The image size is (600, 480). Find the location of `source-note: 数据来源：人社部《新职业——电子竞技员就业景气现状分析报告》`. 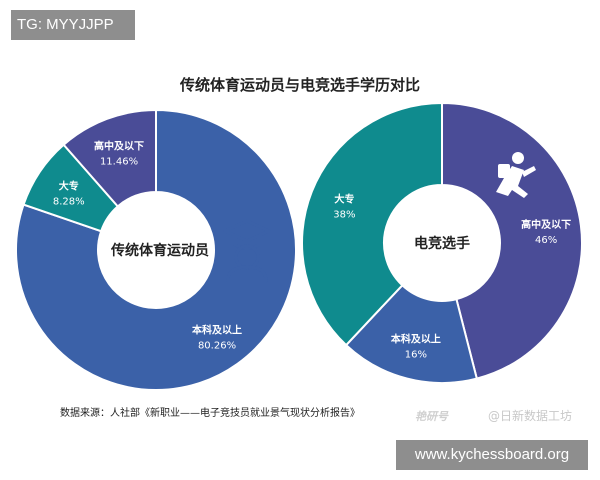

source-note: 数据来源：人社部《新职业——电子竞技员就业景气现状分析报告》 is located at coordinates (210, 412).